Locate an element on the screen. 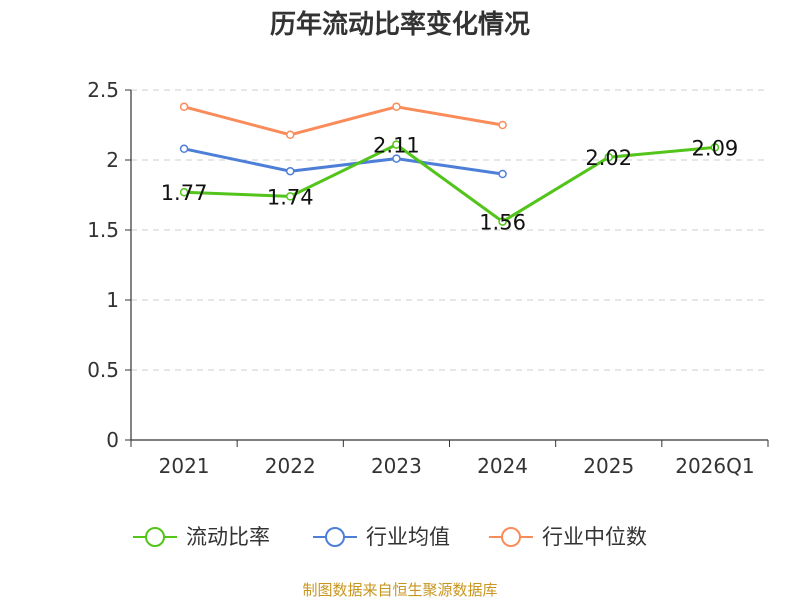 The width and height of the screenshot is (800, 600). data-labels: 1.77 1.74 2.11 1.56 2.02 2.09 is located at coordinates (450, 184).